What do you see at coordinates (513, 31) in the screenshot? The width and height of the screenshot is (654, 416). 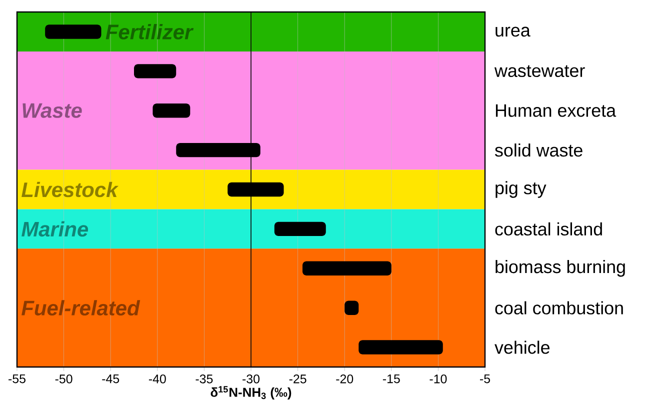 I see `y-tick-label: urea` at bounding box center [513, 31].